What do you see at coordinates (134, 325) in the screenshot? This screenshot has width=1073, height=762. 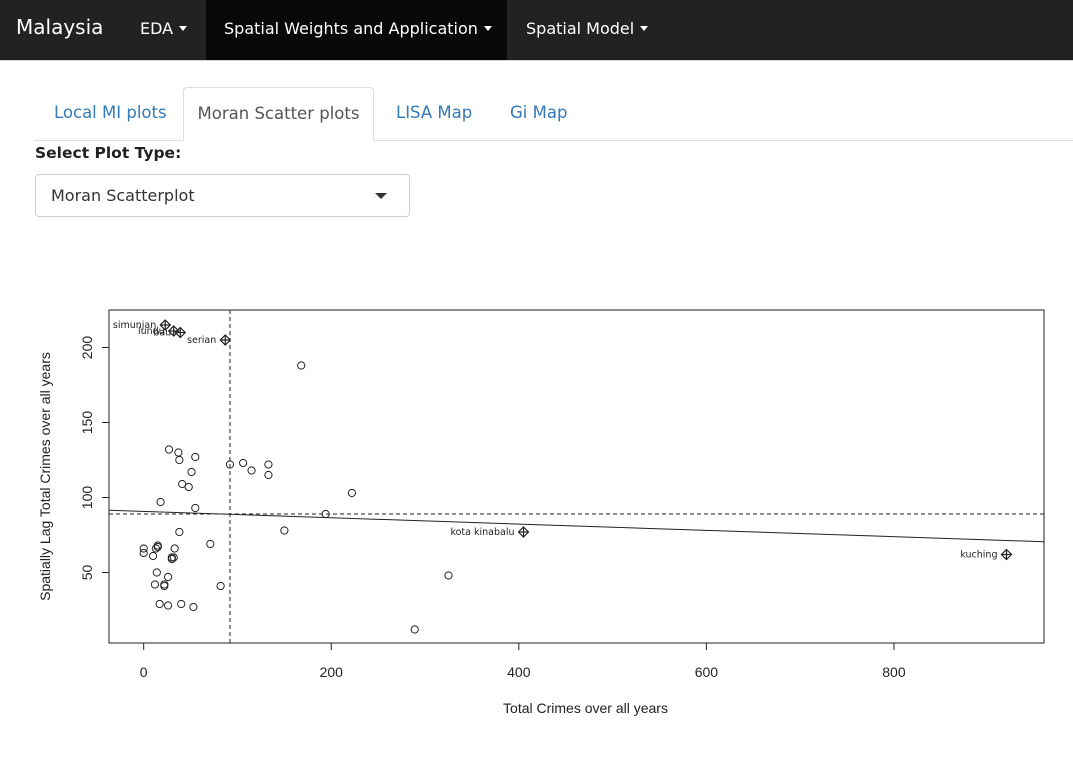 I see `influential-point-label: simunjan` at bounding box center [134, 325].